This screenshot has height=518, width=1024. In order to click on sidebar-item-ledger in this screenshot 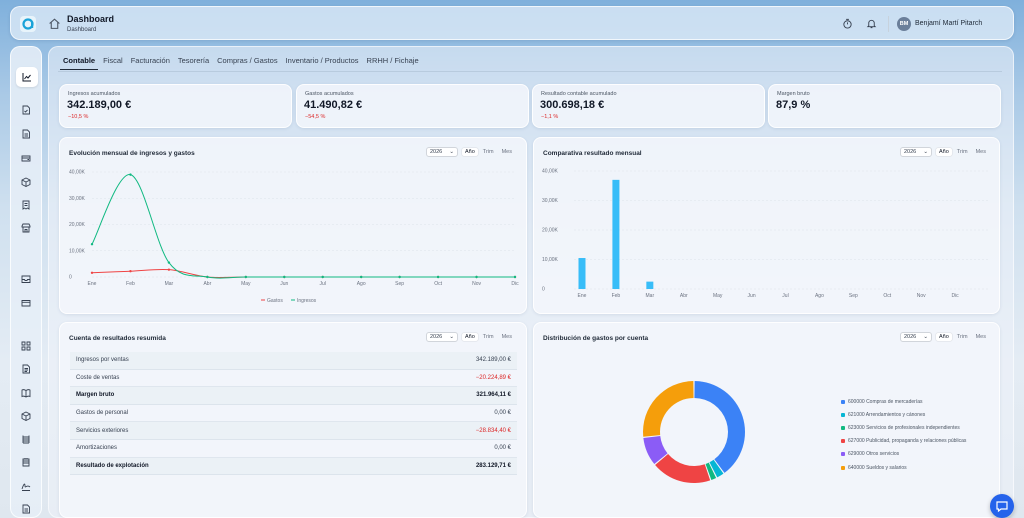, I will do `click(27, 463)`.